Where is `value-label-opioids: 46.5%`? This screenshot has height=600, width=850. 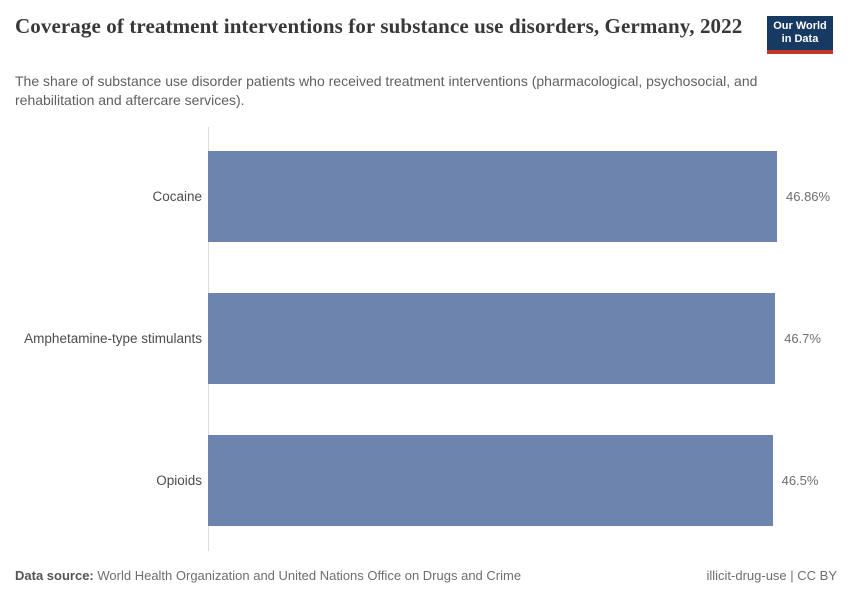
value-label-opioids: 46.5% is located at coordinates (800, 480).